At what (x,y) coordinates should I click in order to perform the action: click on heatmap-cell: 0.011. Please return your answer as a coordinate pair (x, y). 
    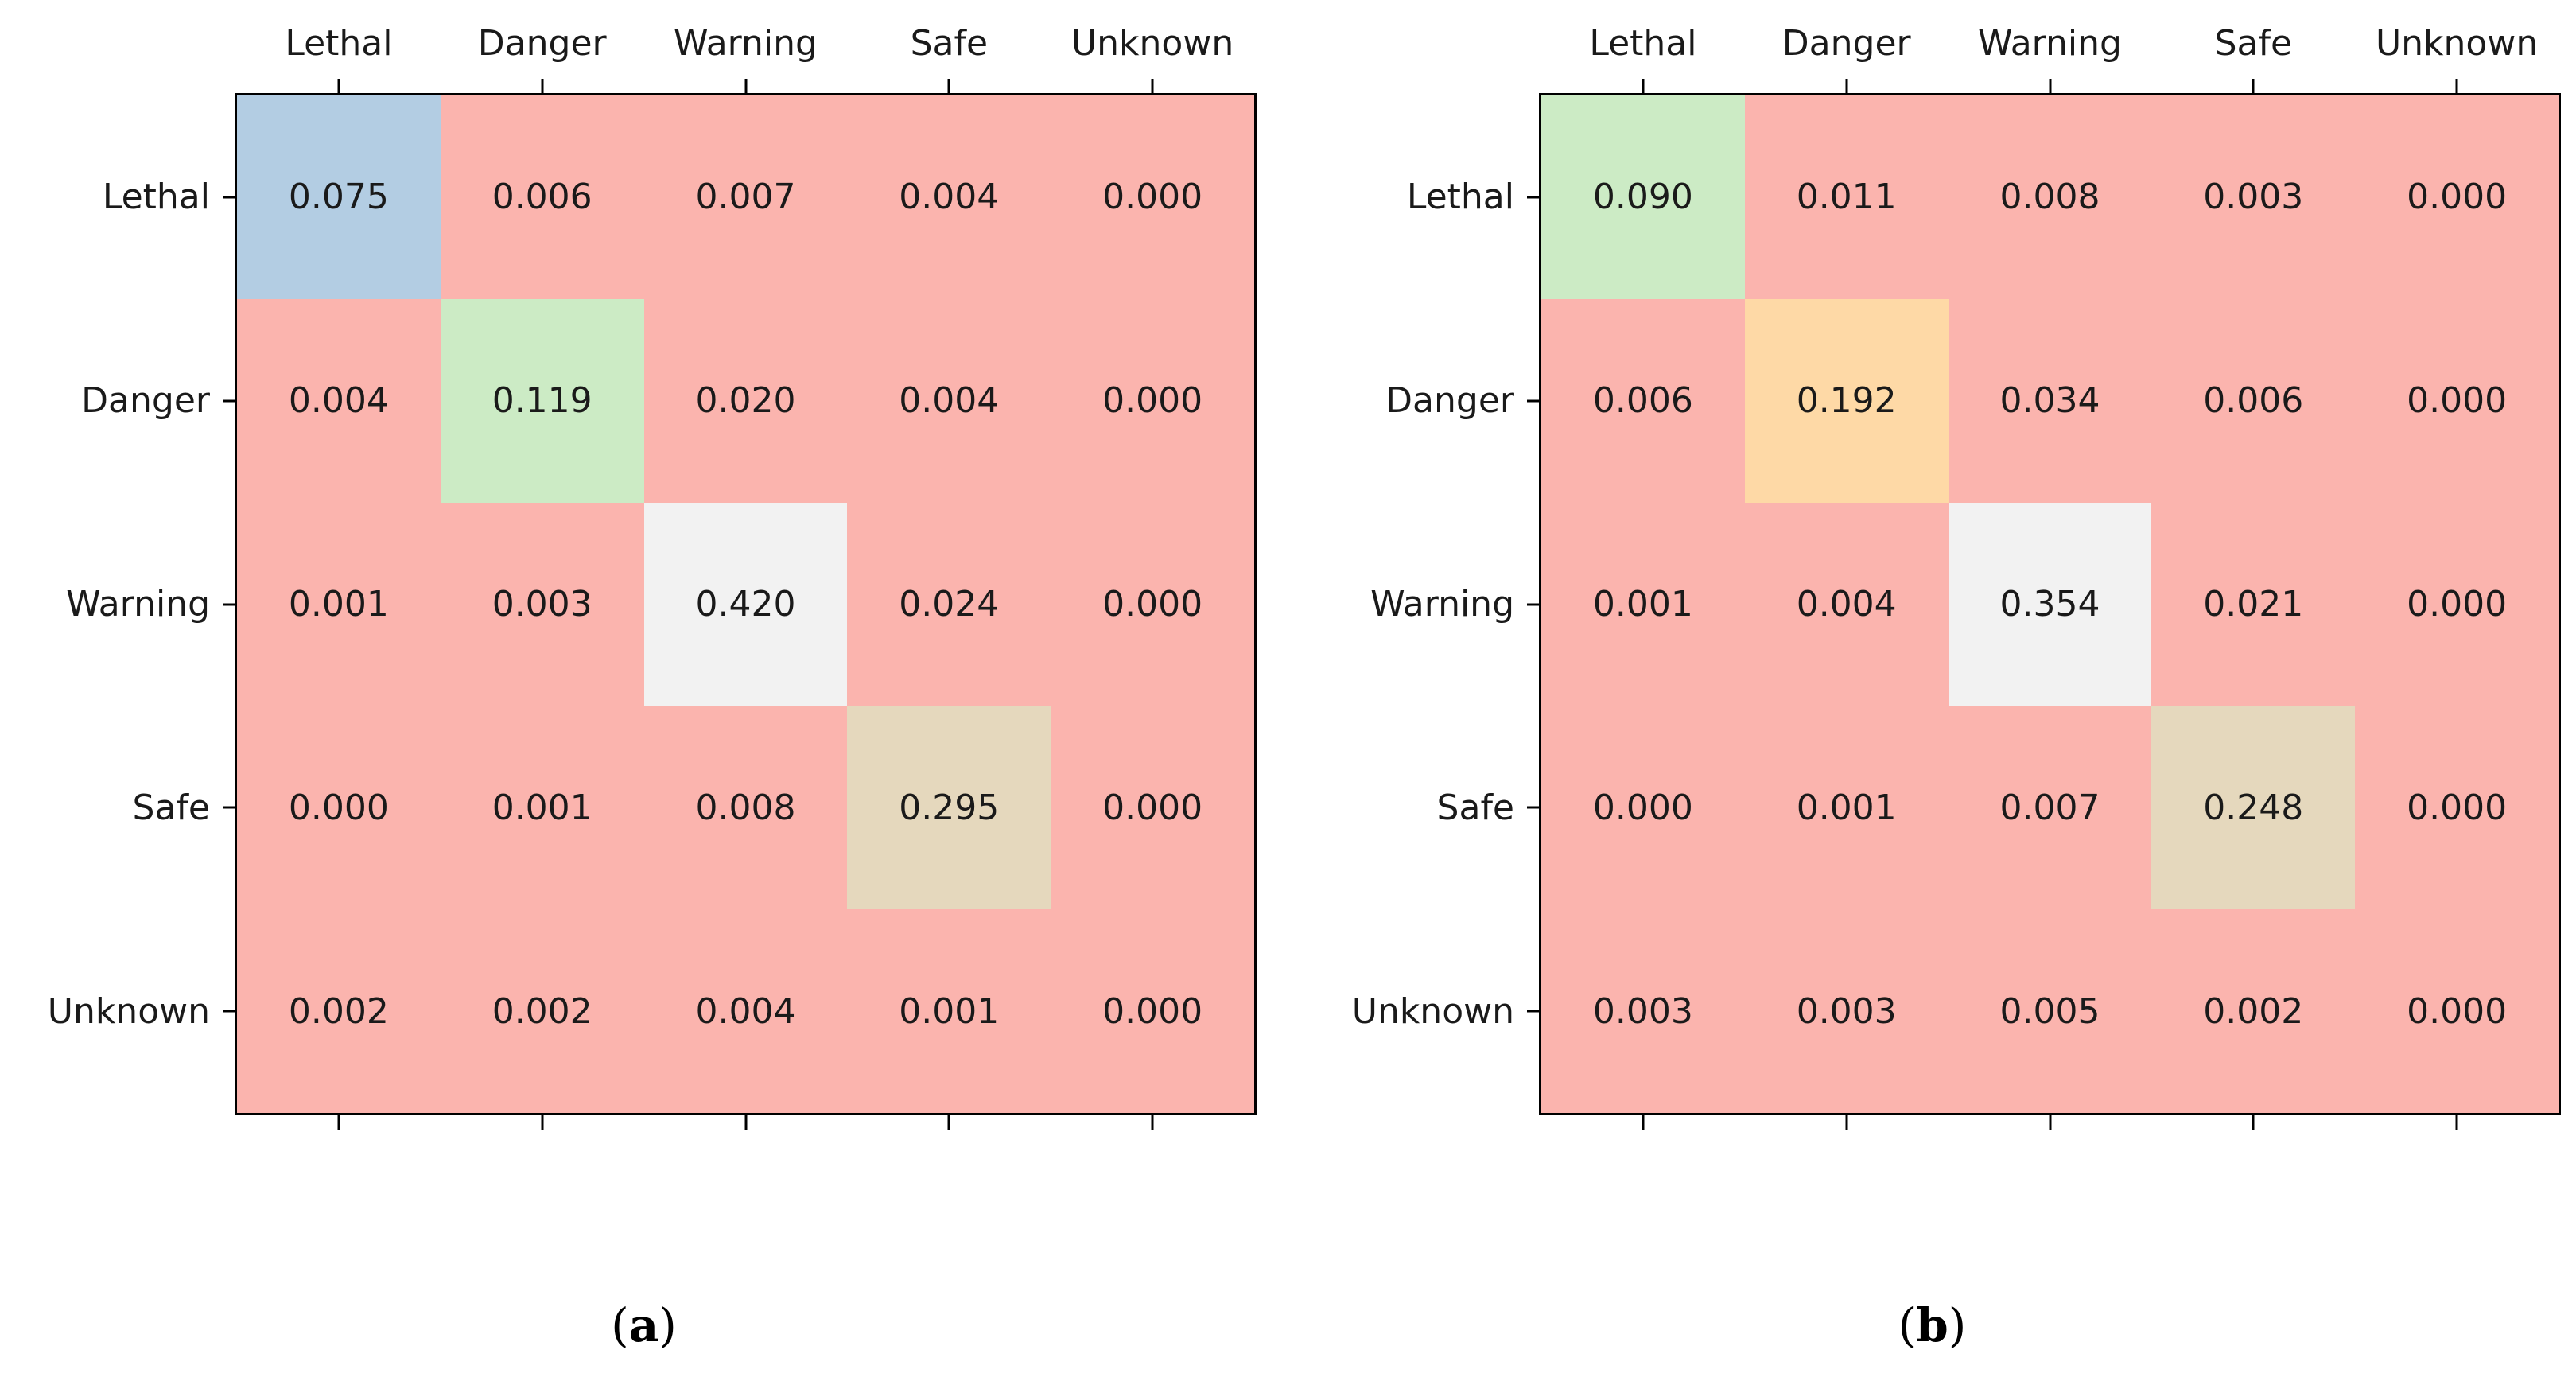
    Looking at the image, I should click on (1846, 197).